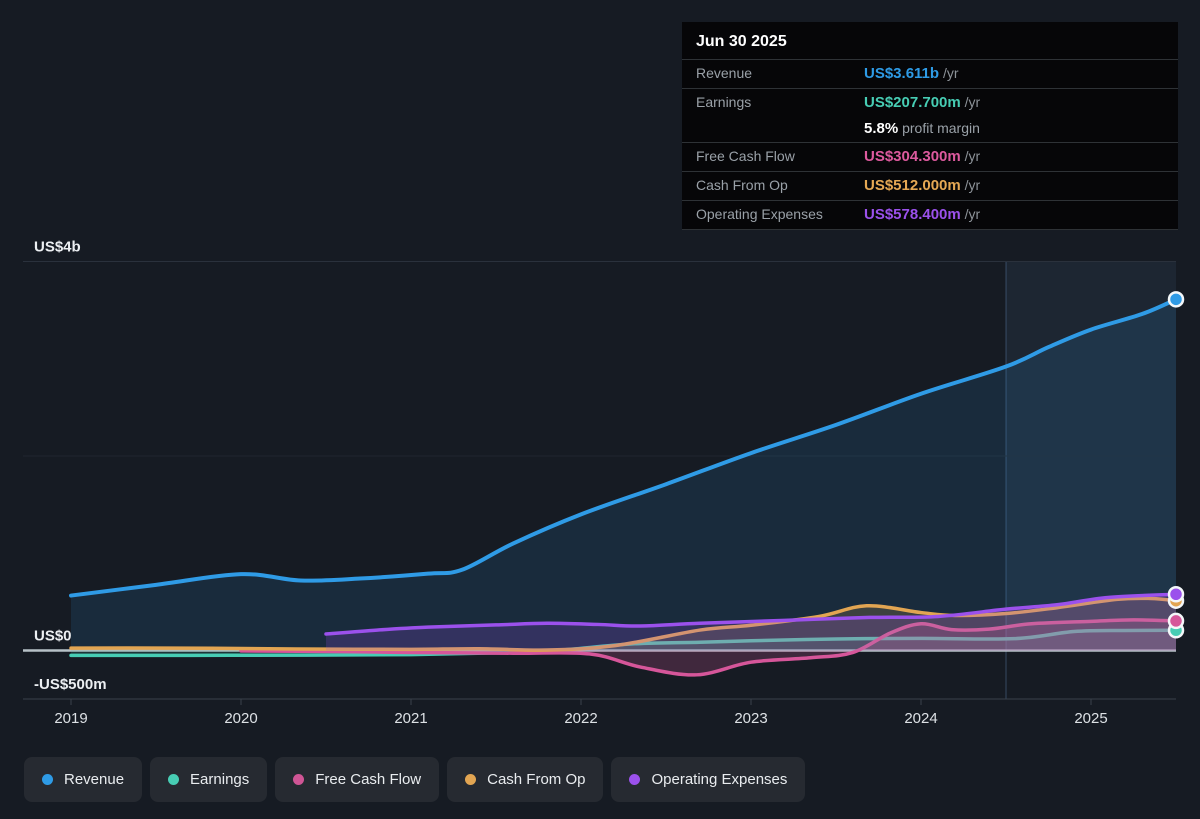 The width and height of the screenshot is (1200, 819). What do you see at coordinates (94, 779) in the screenshot?
I see `legend-item-label: Revenue` at bounding box center [94, 779].